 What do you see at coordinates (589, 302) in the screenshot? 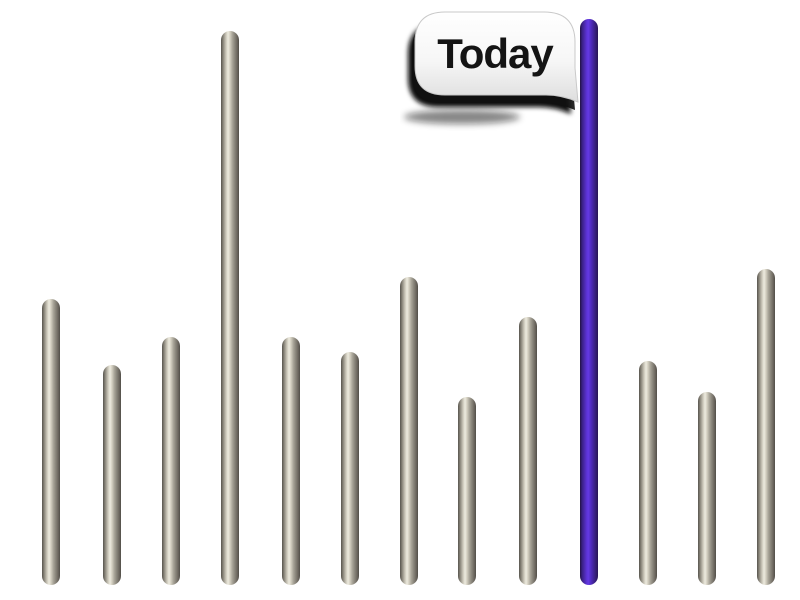
I see `today-bar` at bounding box center [589, 302].